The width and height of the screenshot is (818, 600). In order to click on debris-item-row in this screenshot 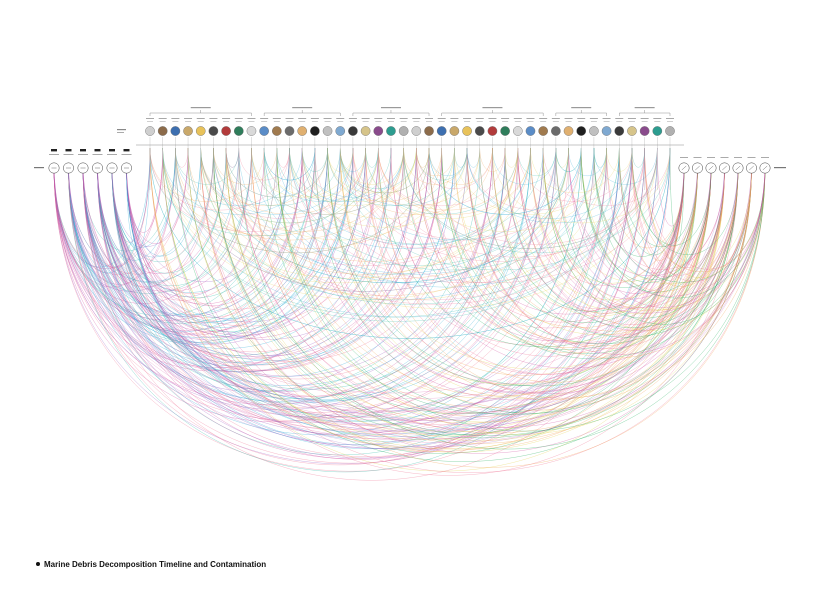, I will do `click(396, 127)`.